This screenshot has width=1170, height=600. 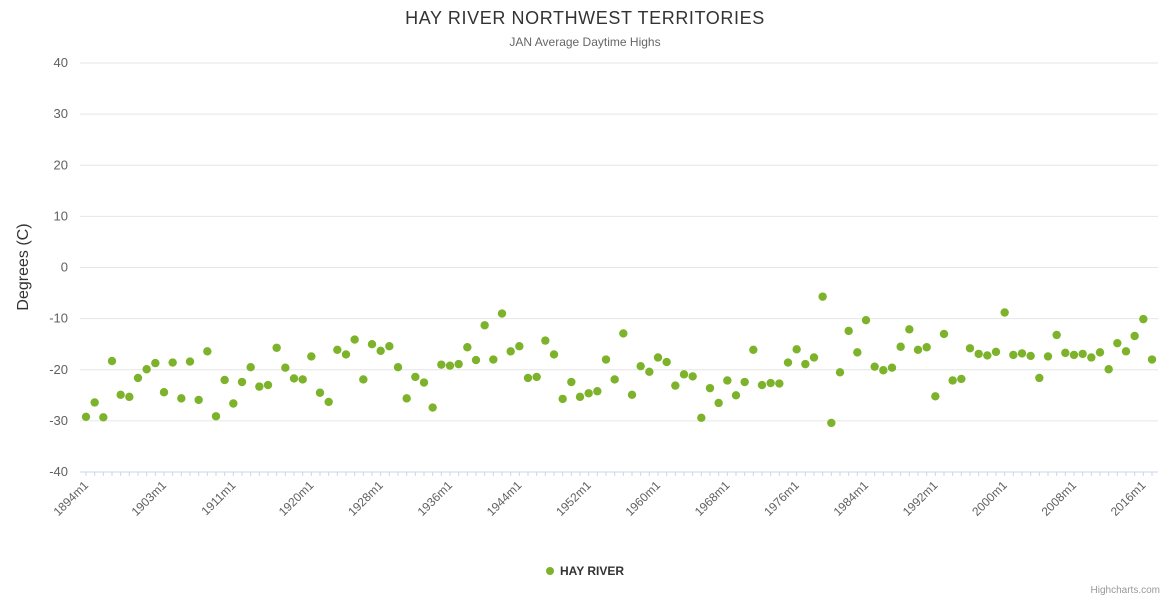 What do you see at coordinates (1125, 590) in the screenshot?
I see `highcharts-credit-link: Highcharts.com` at bounding box center [1125, 590].